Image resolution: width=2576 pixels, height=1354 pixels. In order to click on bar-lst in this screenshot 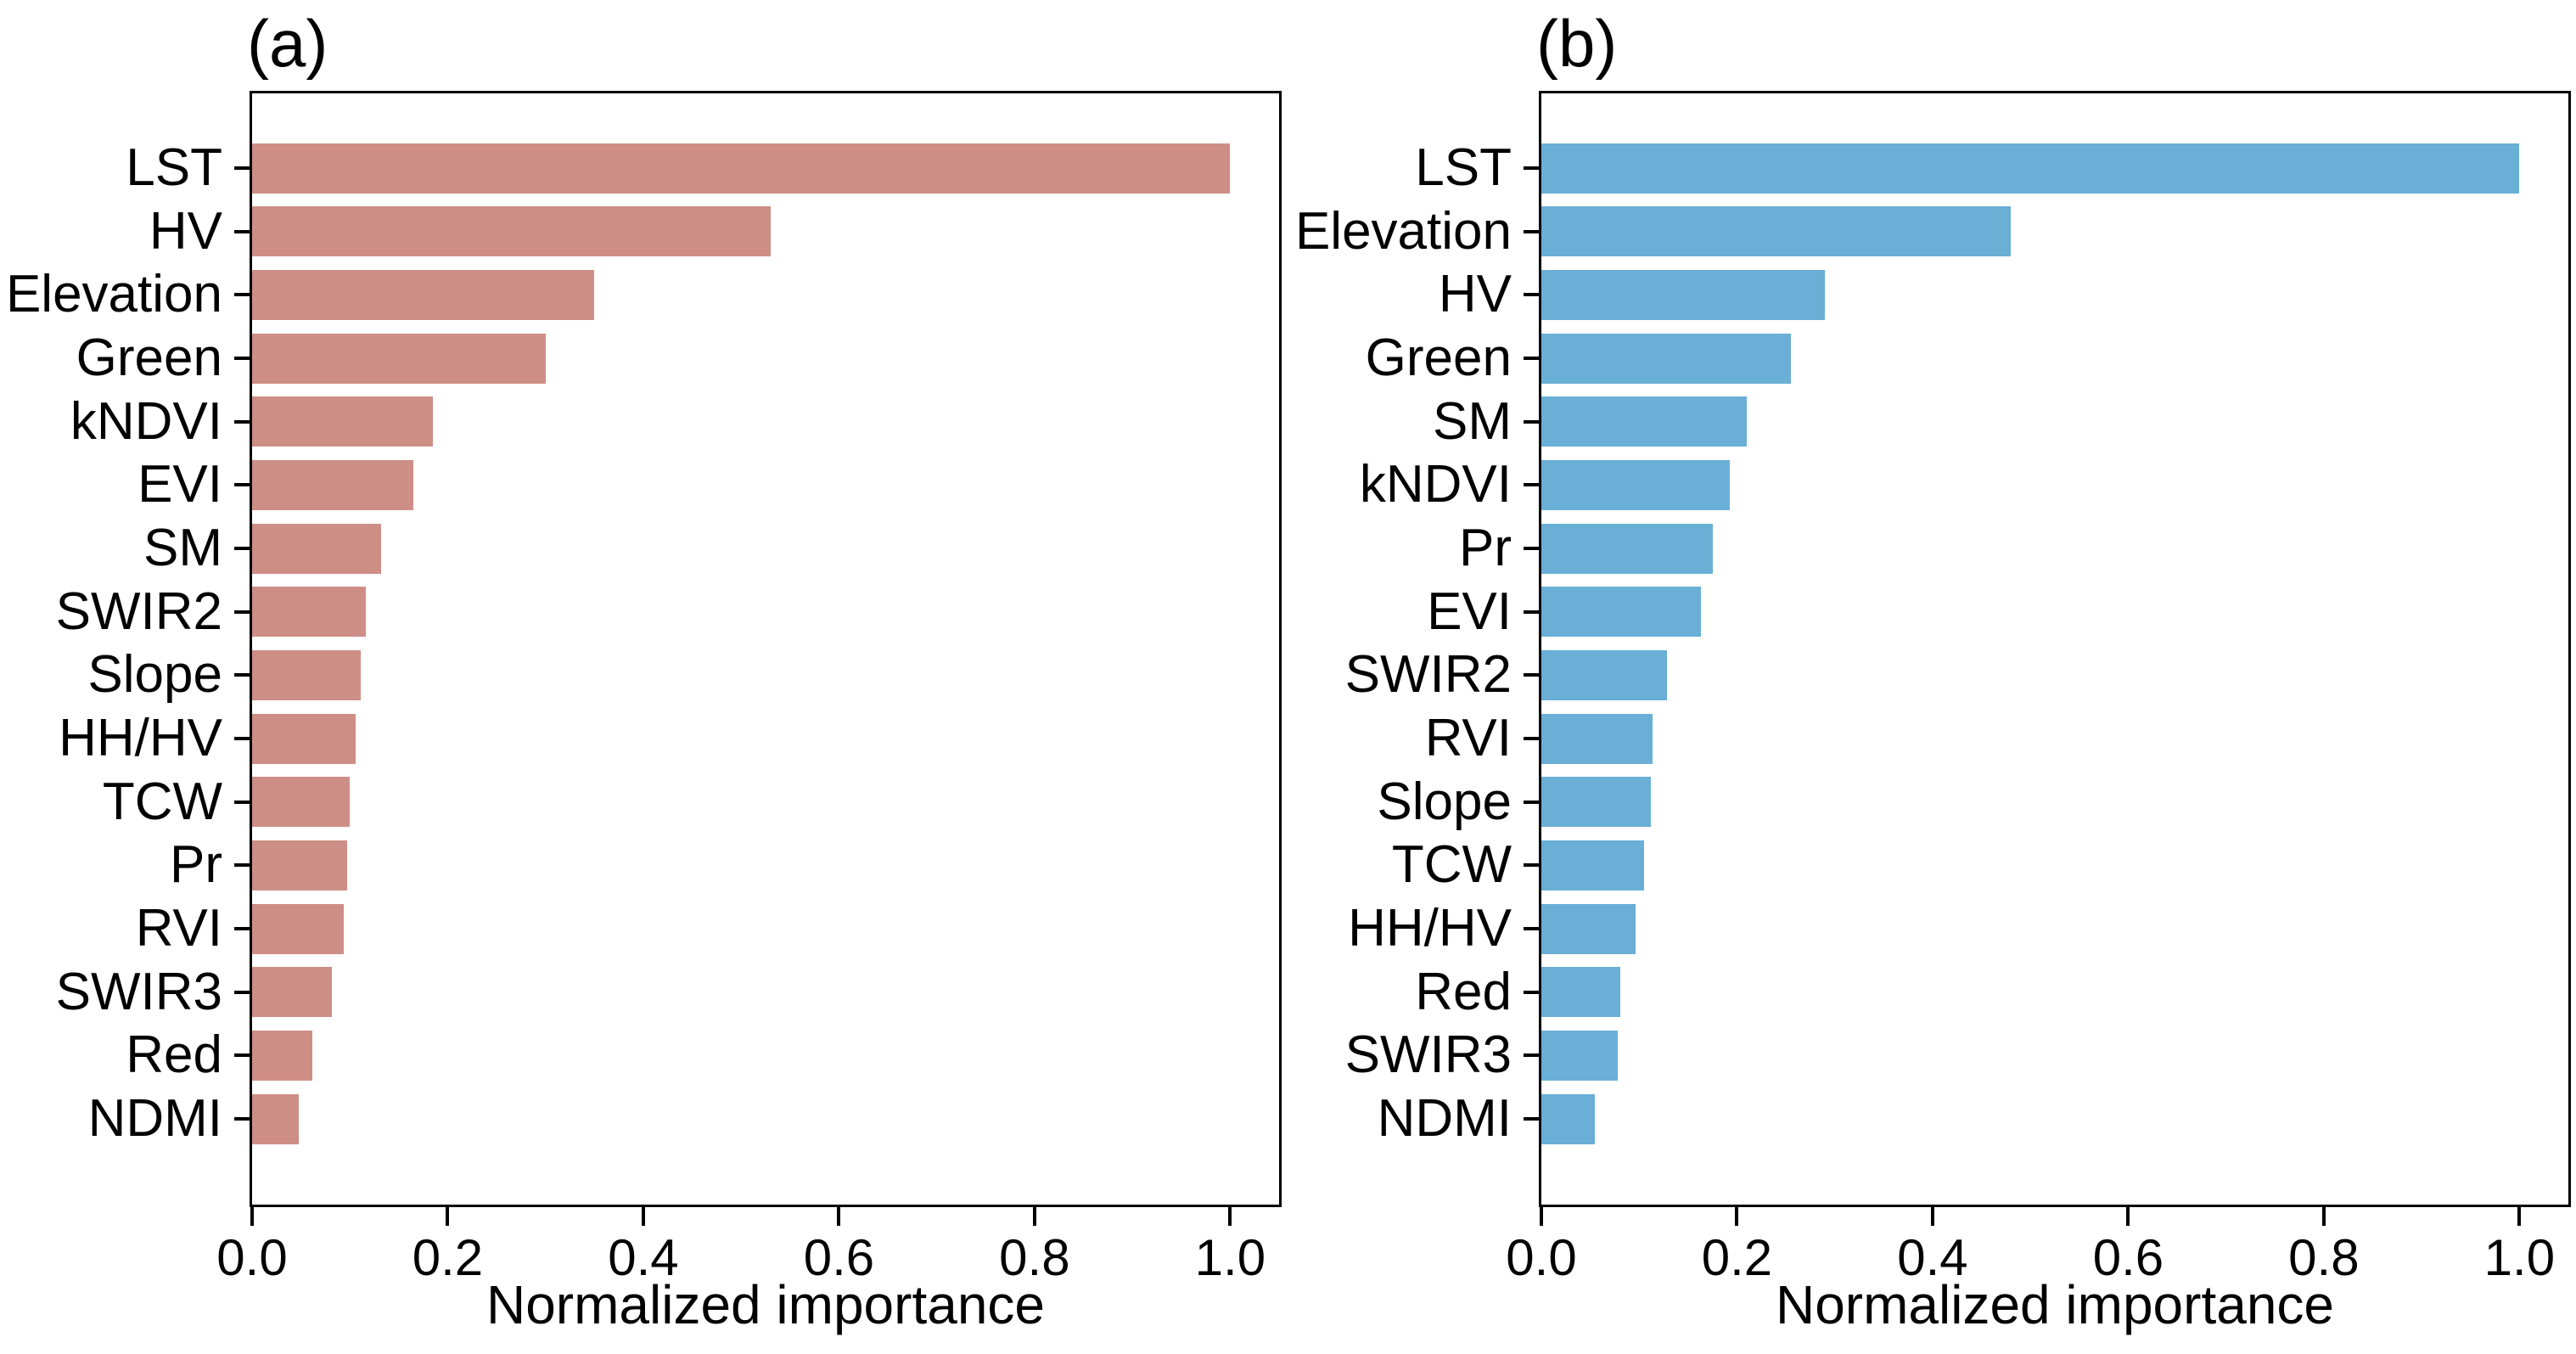, I will do `click(2030, 168)`.